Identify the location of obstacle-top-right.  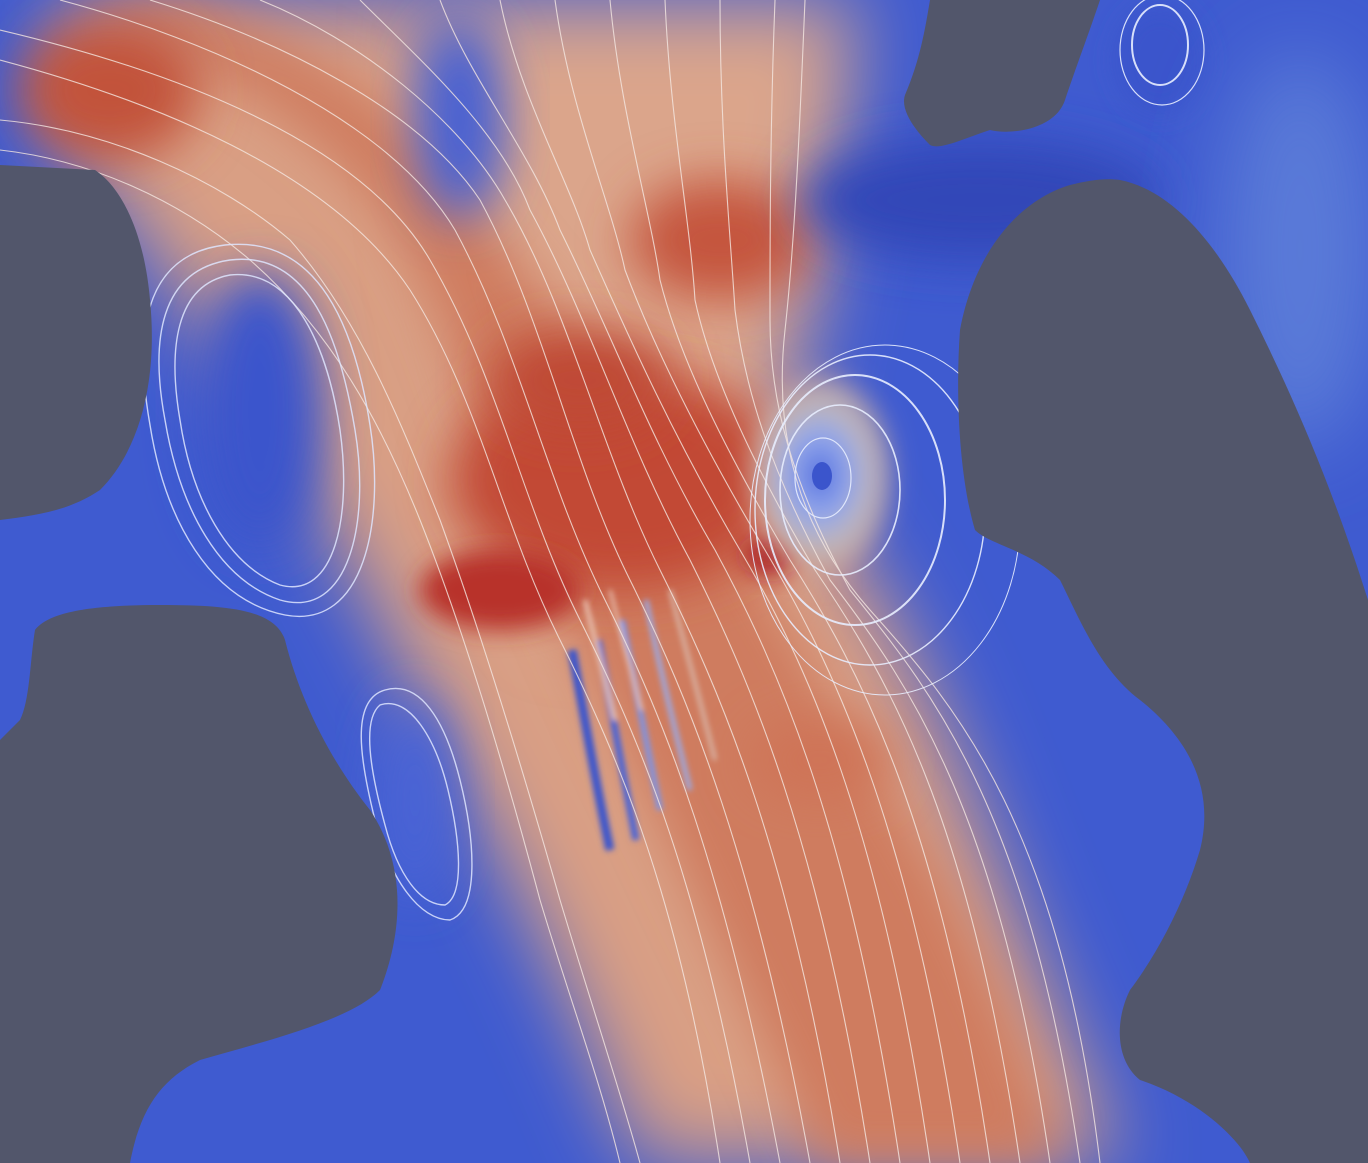
(1002, 73).